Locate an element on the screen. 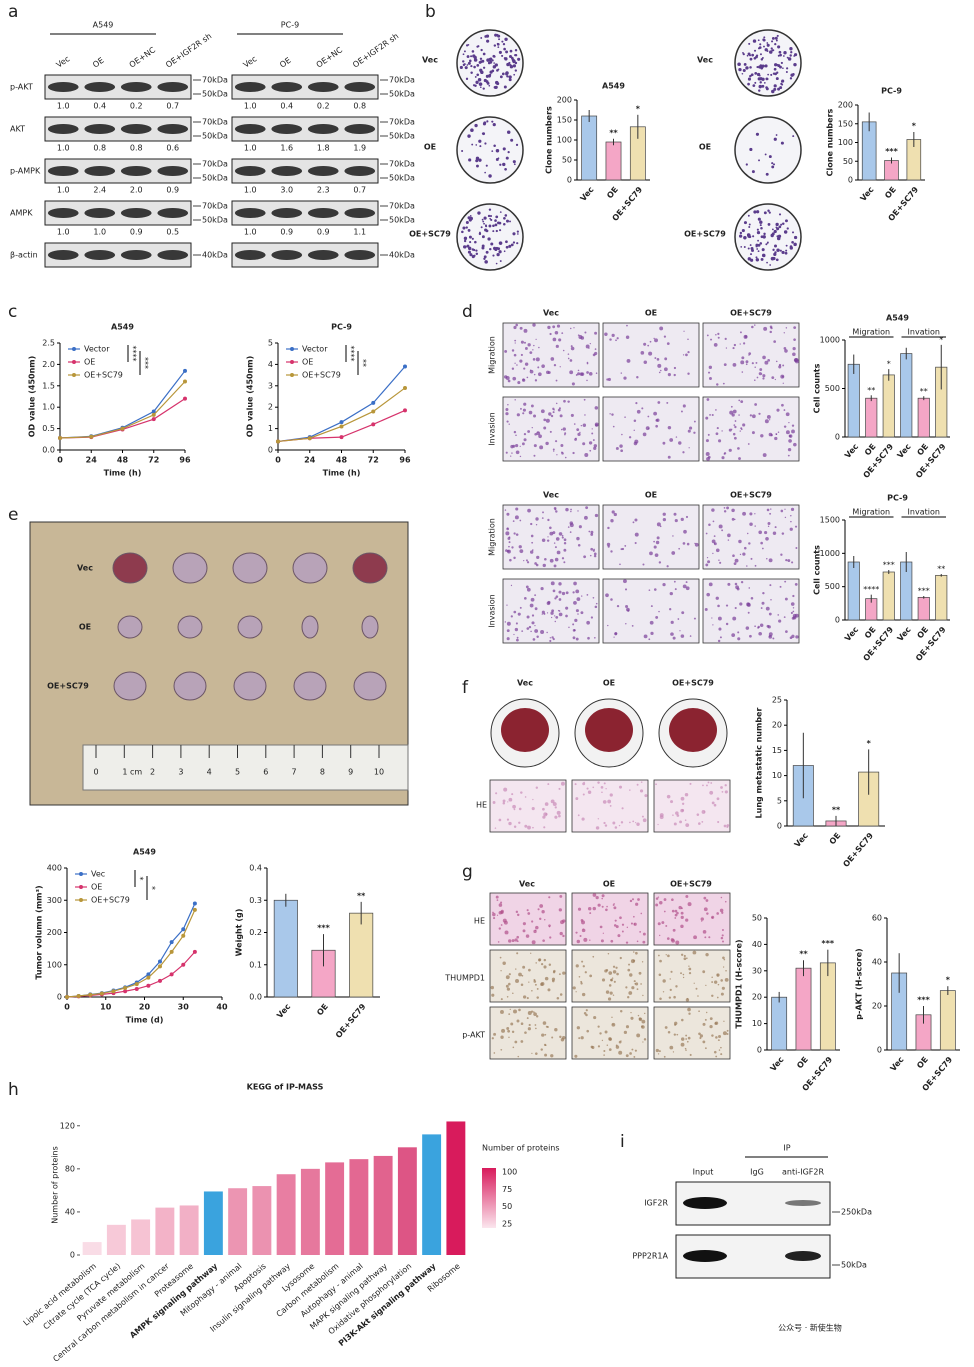 The width and height of the screenshot is (974, 1367). row-label: p-AMPK is located at coordinates (25, 171).